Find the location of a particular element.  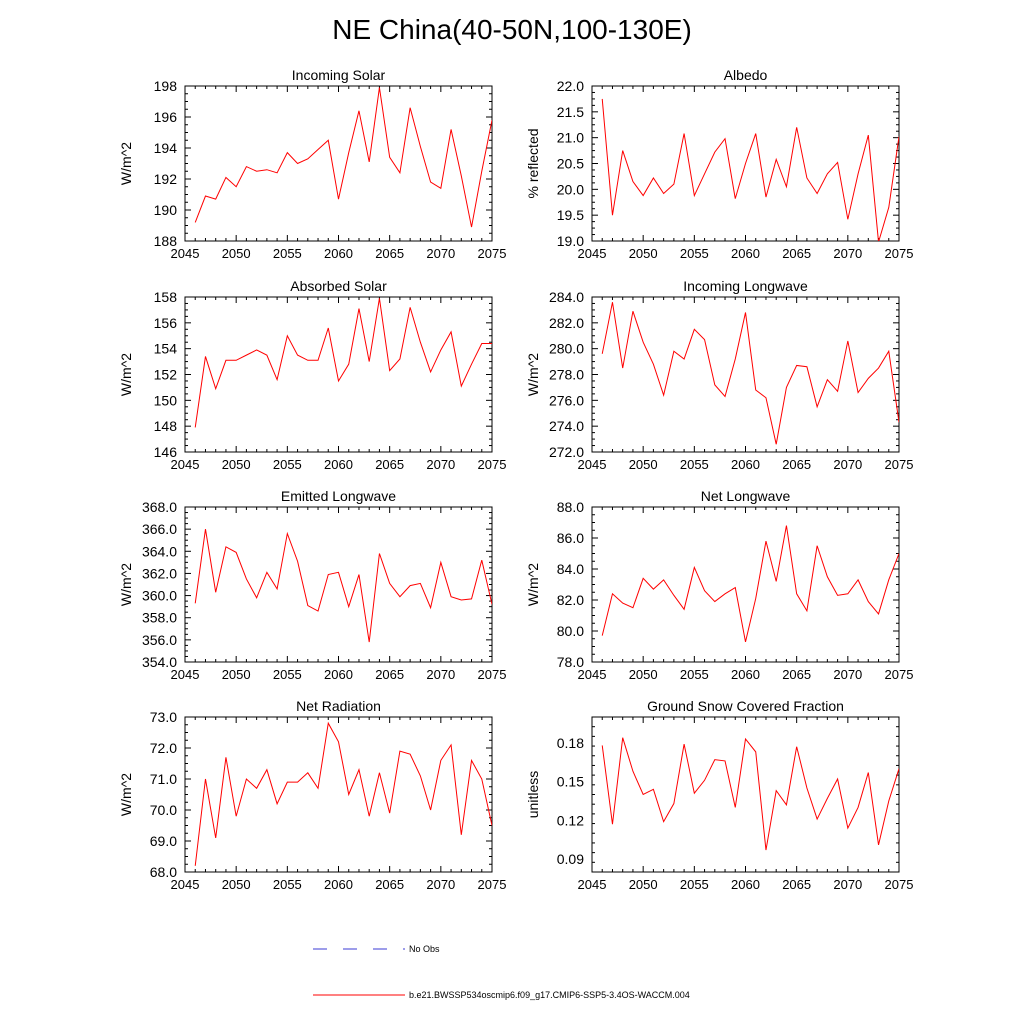

chart-1-ytick-label: 19.5 is located at coordinates (570, 215).